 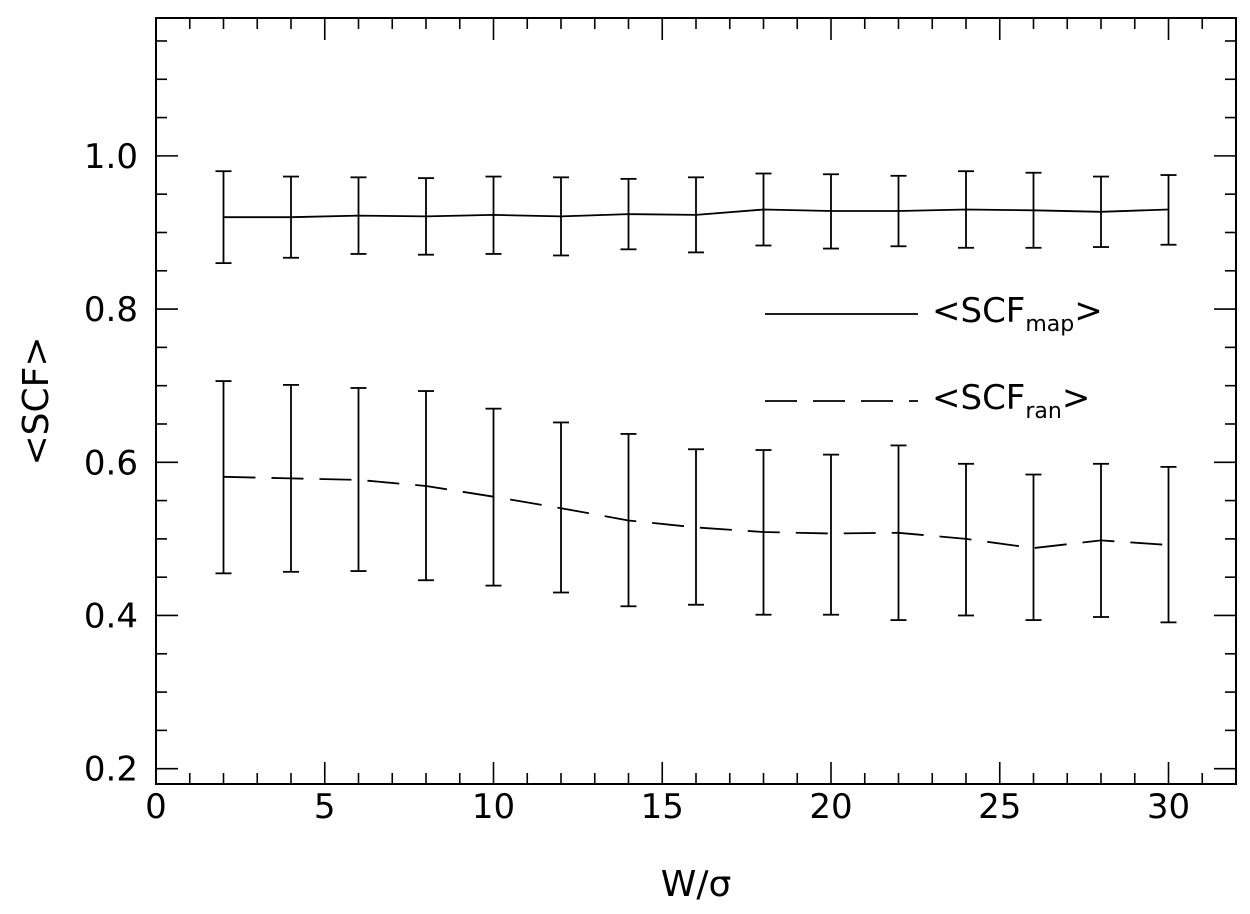 What do you see at coordinates (325, 807) in the screenshot?
I see `x-tick-label: 5` at bounding box center [325, 807].